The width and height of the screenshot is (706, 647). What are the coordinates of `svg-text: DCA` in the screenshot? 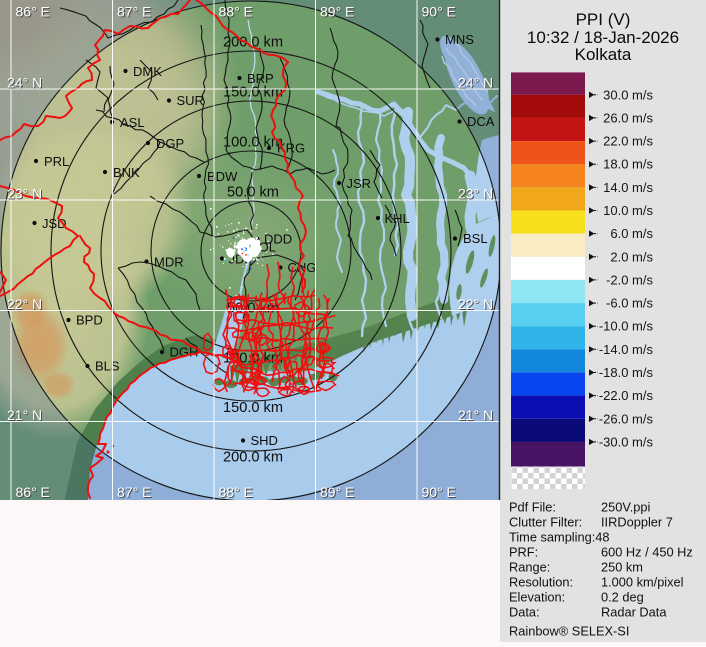 It's located at (481, 121).